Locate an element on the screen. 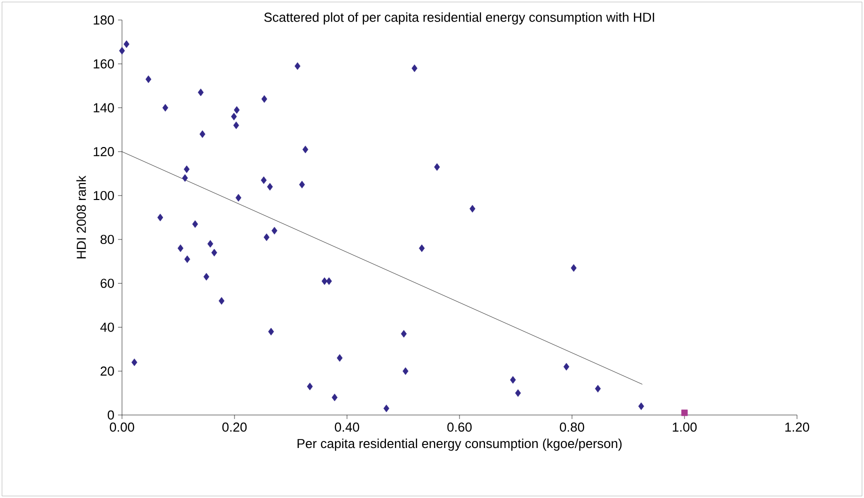 This screenshot has height=498, width=864. y-tick-label: 100 is located at coordinates (104, 195).